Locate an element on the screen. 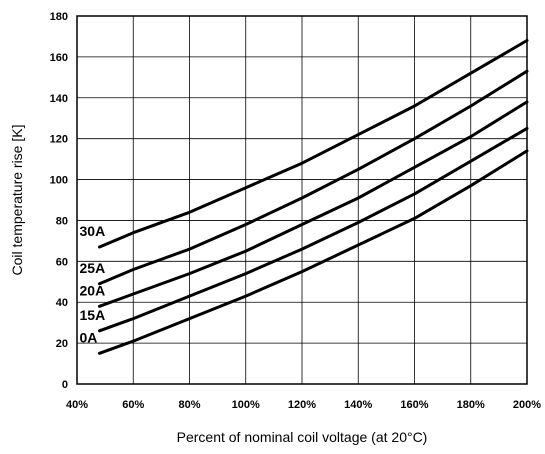  y-axis-title: Coil temperature rise [K] is located at coordinates (17, 200).